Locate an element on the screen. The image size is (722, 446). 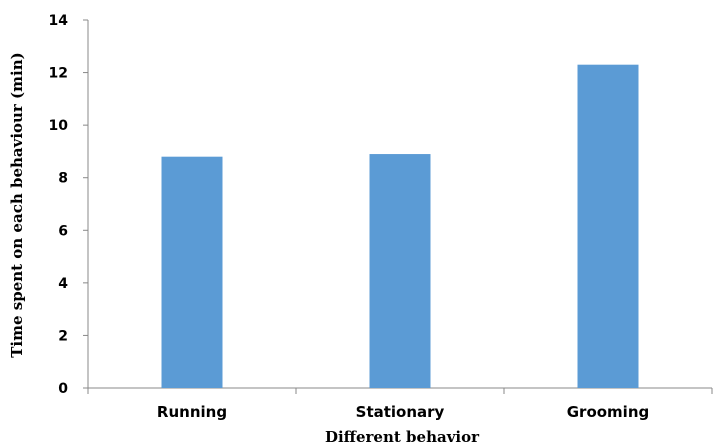
y-tick-label: 10 is located at coordinates (59, 126).